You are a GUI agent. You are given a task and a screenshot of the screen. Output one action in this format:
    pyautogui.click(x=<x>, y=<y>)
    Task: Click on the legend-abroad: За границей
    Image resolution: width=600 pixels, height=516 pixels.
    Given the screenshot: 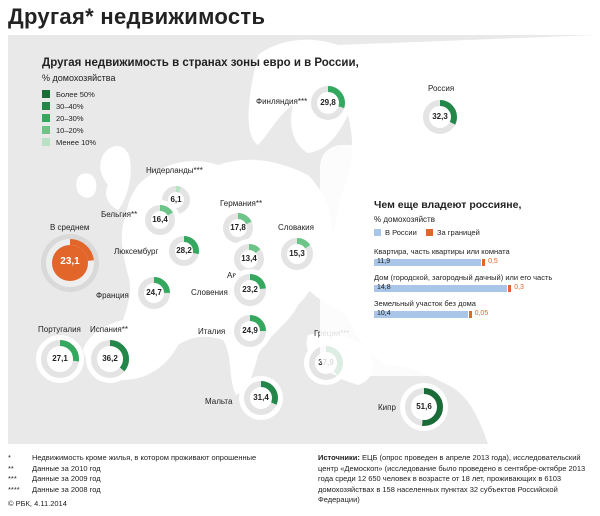 What is the action you would take?
    pyautogui.click(x=453, y=232)
    